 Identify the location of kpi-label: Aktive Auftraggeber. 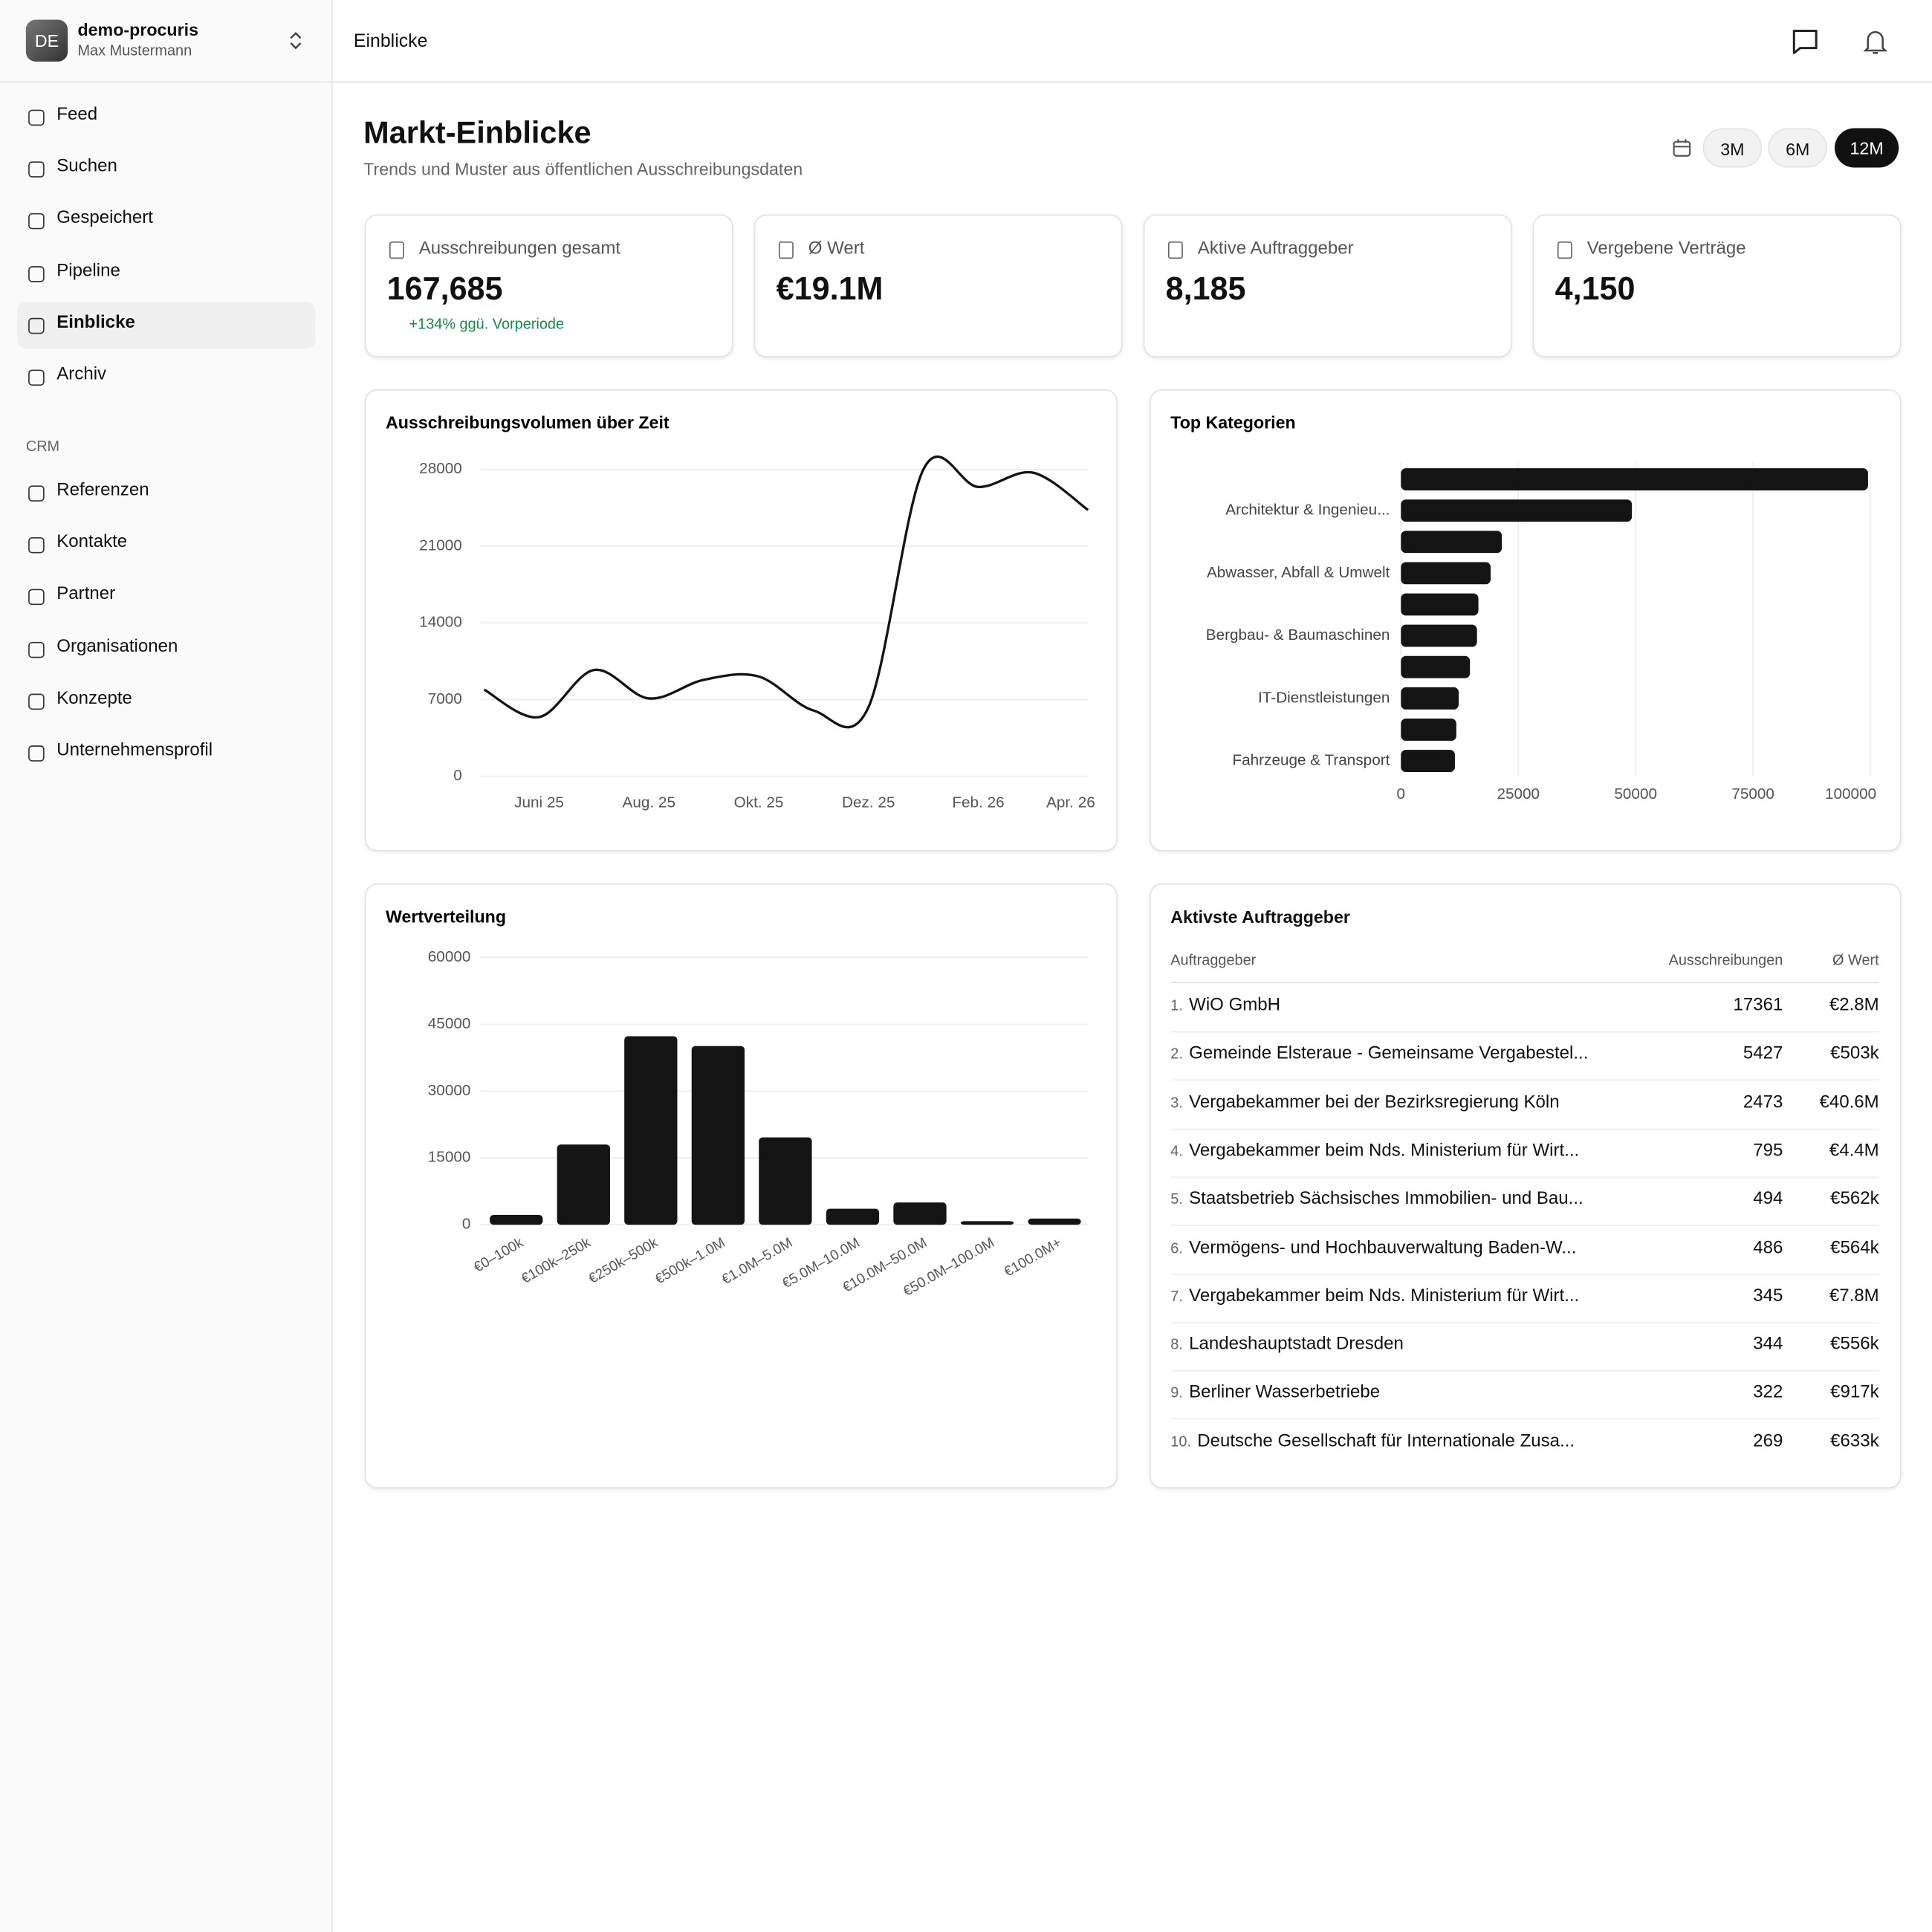
(1275, 249).